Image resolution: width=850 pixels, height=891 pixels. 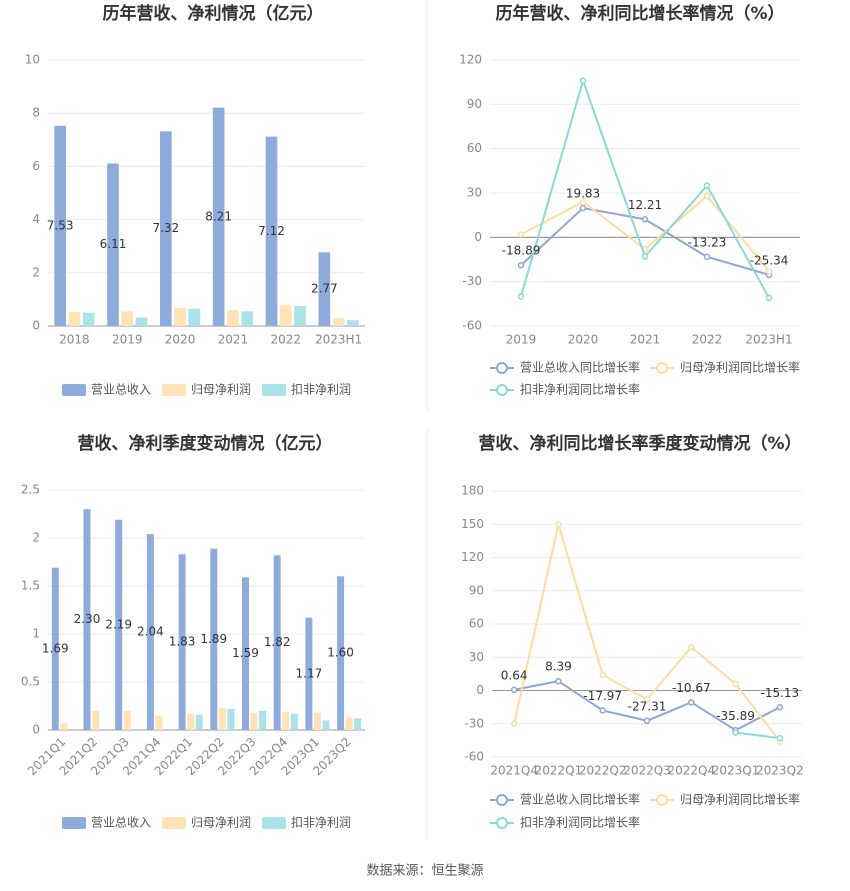 What do you see at coordinates (514, 771) in the screenshot?
I see `x-tick-label: 2021Q4` at bounding box center [514, 771].